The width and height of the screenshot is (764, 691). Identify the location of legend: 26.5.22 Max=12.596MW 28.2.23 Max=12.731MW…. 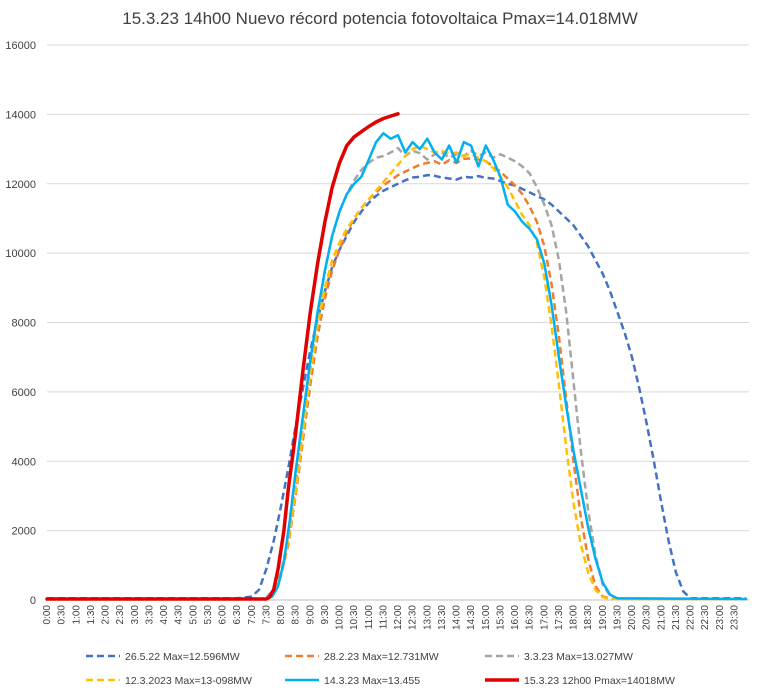
(380, 669).